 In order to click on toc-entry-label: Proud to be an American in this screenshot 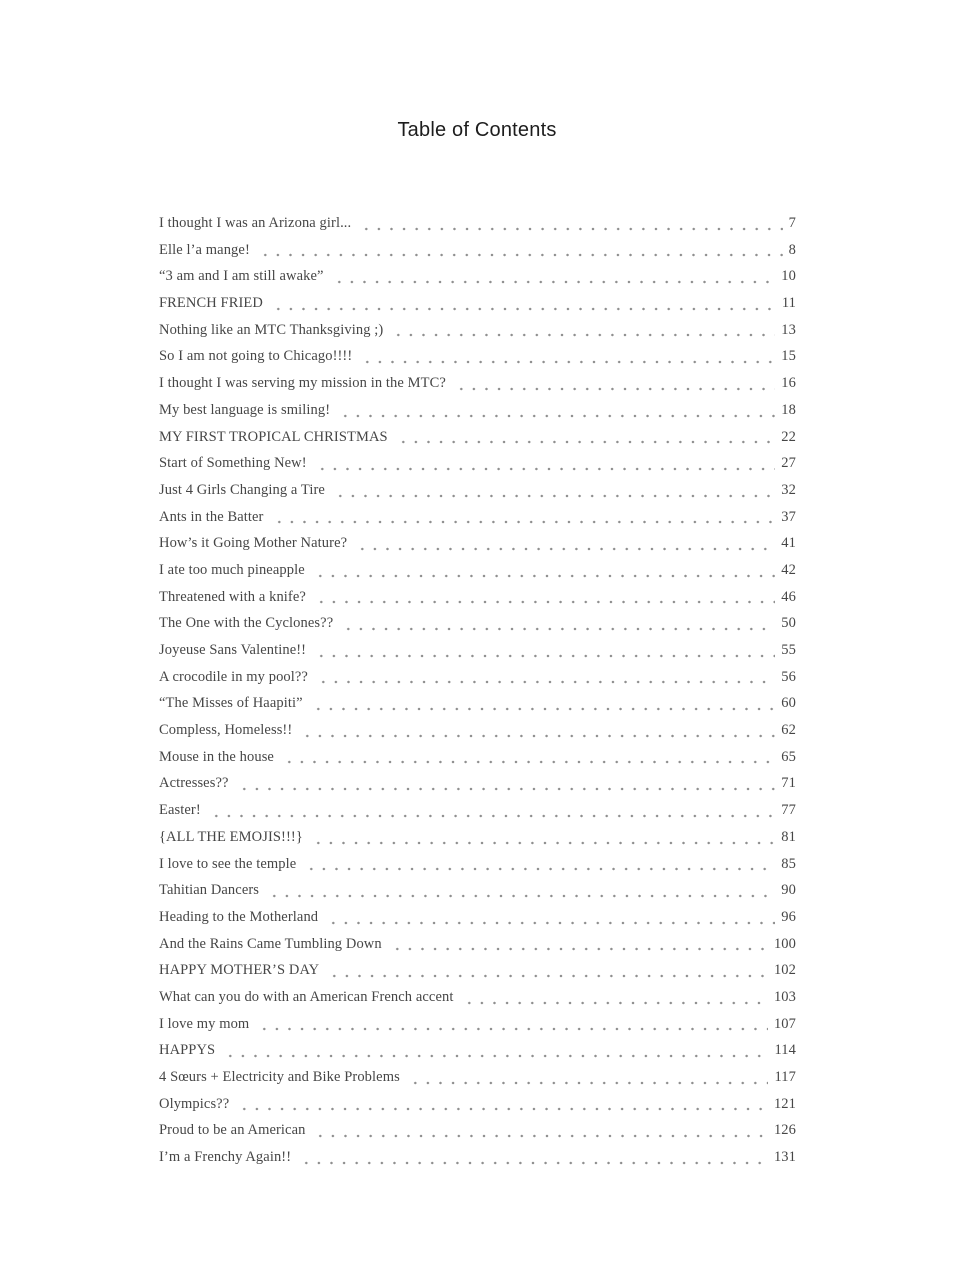, I will do `click(232, 1130)`.